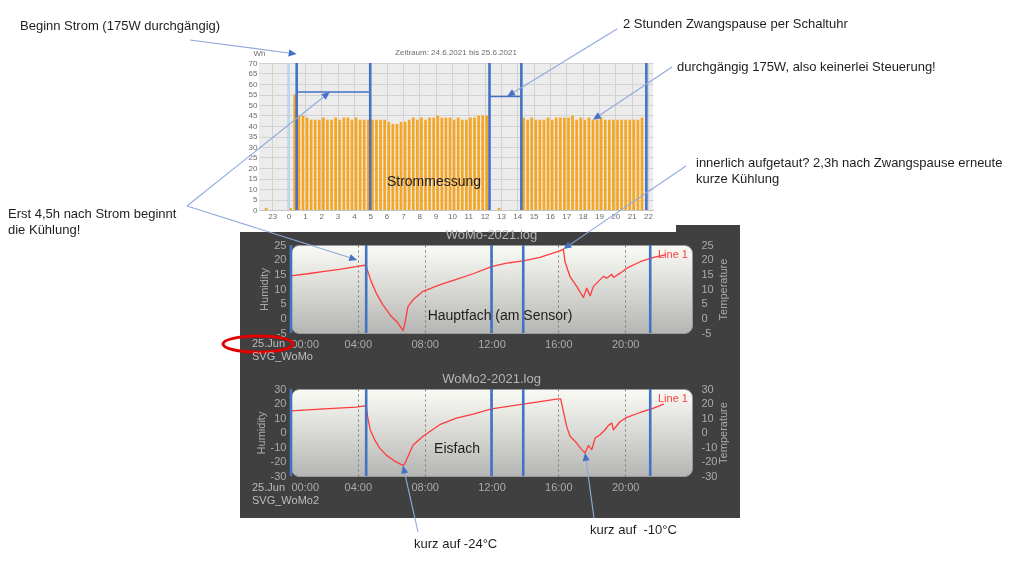  What do you see at coordinates (649, 216) in the screenshot?
I see `x-tick-label: 22` at bounding box center [649, 216].